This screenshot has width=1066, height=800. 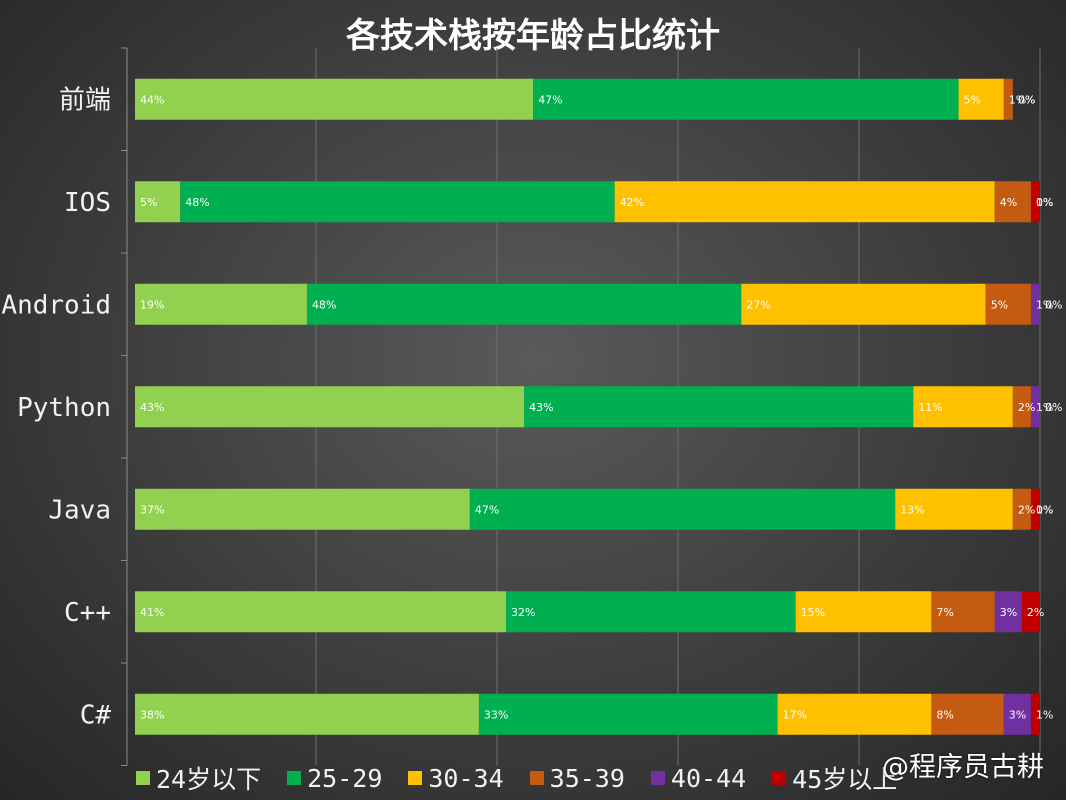 I want to click on legend-item: 35-39, so click(x=577, y=778).